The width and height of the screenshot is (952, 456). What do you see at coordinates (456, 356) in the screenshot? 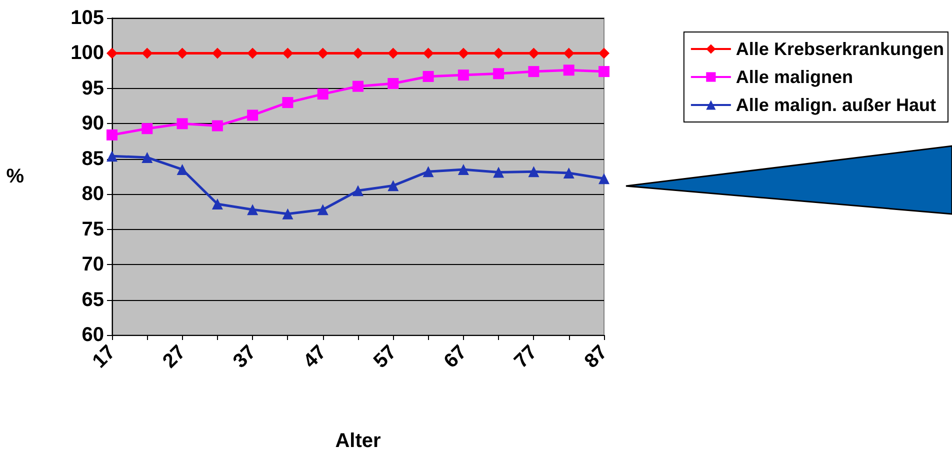
I see `x-tick-label: 67` at bounding box center [456, 356].